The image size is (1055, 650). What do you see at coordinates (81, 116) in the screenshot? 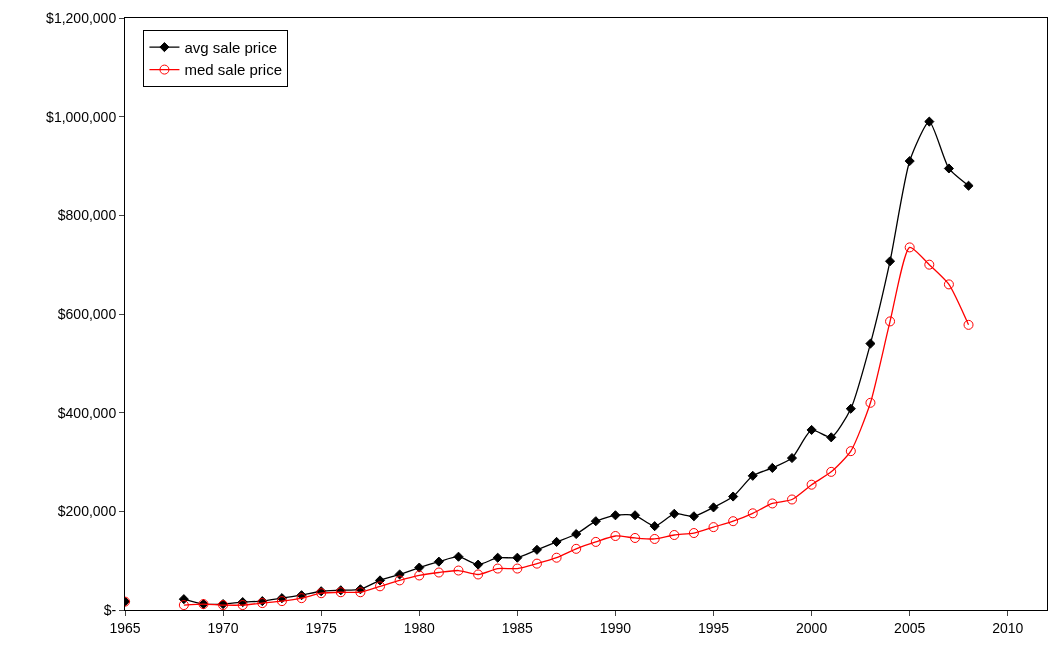
I see `y-tick-label: $1,000,000` at bounding box center [81, 116].